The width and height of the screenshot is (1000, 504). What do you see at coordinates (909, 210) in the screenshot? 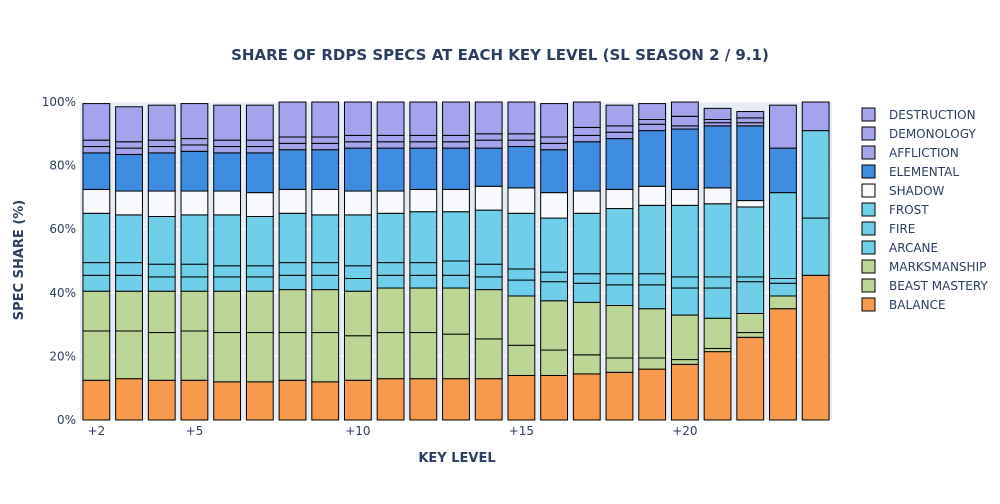
I see `legend-label: FROST` at bounding box center [909, 210].